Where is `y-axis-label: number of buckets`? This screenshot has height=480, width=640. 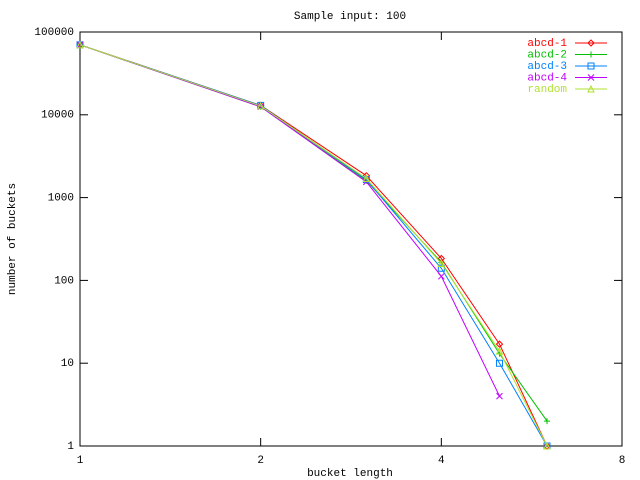 y-axis-label: number of buckets is located at coordinates (13, 239).